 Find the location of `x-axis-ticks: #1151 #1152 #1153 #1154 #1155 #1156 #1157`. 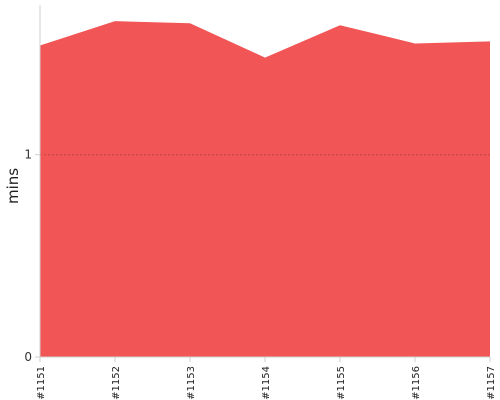

x-axis-ticks: #1151 #1152 #1153 #1154 #1155 #1156 #1157 is located at coordinates (266, 378).